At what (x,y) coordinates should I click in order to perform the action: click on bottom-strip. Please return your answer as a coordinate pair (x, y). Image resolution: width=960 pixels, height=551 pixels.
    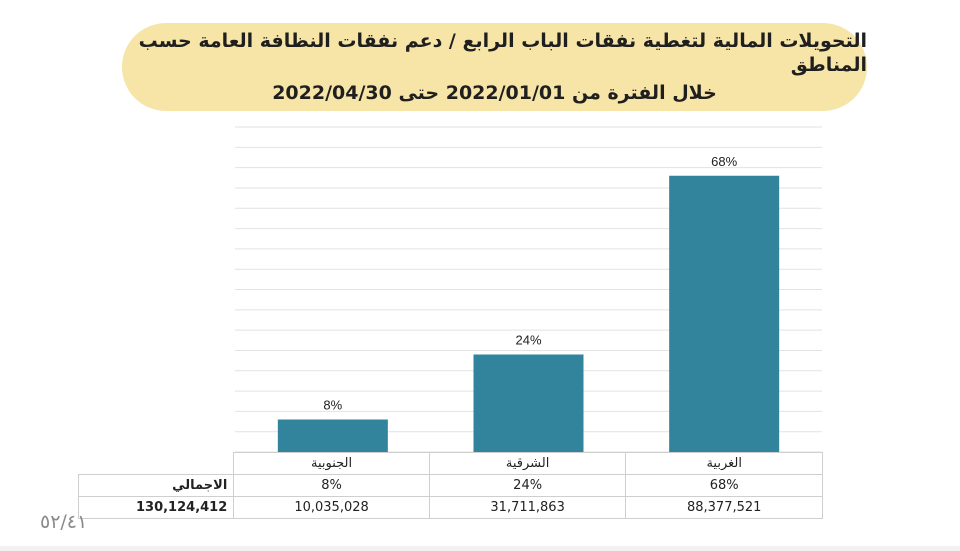
    Looking at the image, I should click on (480, 548).